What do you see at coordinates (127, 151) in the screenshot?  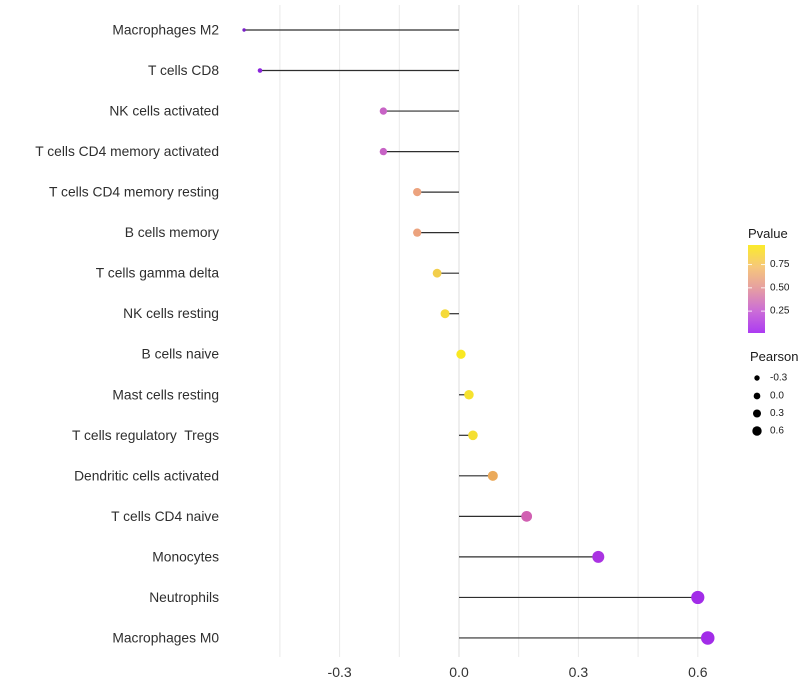 I see `y-axis-label: T cells CD4 memory activated` at bounding box center [127, 151].